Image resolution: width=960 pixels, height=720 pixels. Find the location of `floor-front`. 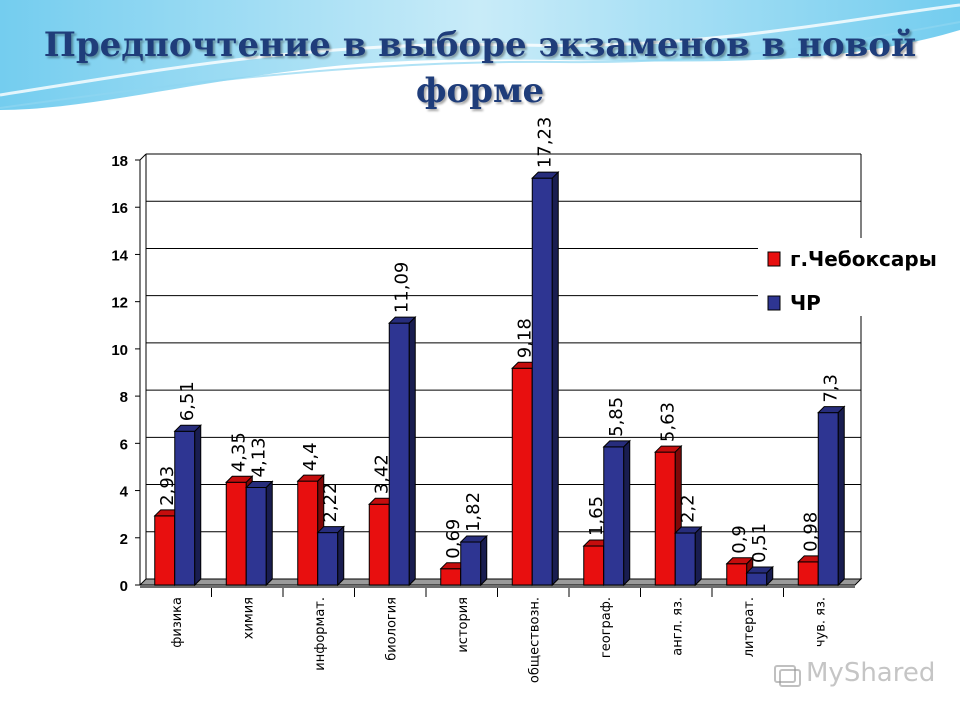

floor-front is located at coordinates (497, 586).